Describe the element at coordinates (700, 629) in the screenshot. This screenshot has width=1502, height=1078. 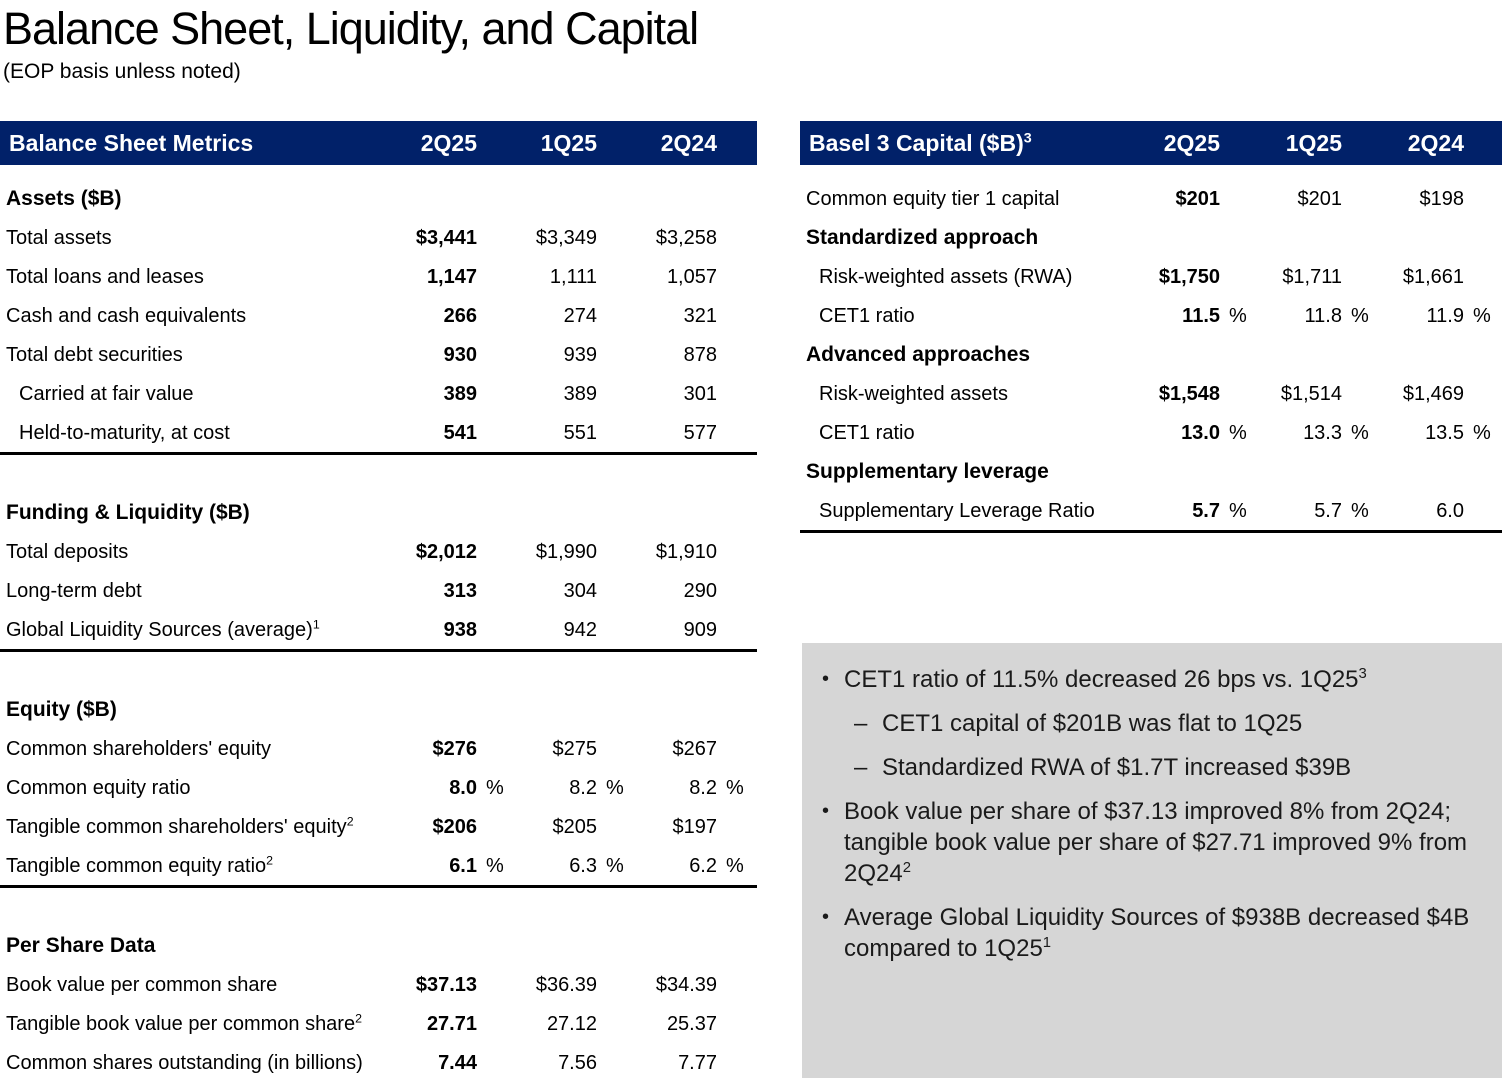
I see `value-cell-2q24: 909` at that location.